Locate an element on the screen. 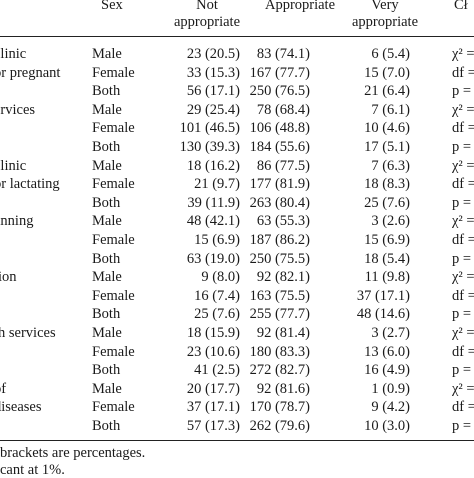 The width and height of the screenshot is (474, 478). row-label: or lactating is located at coordinates (30, 184).